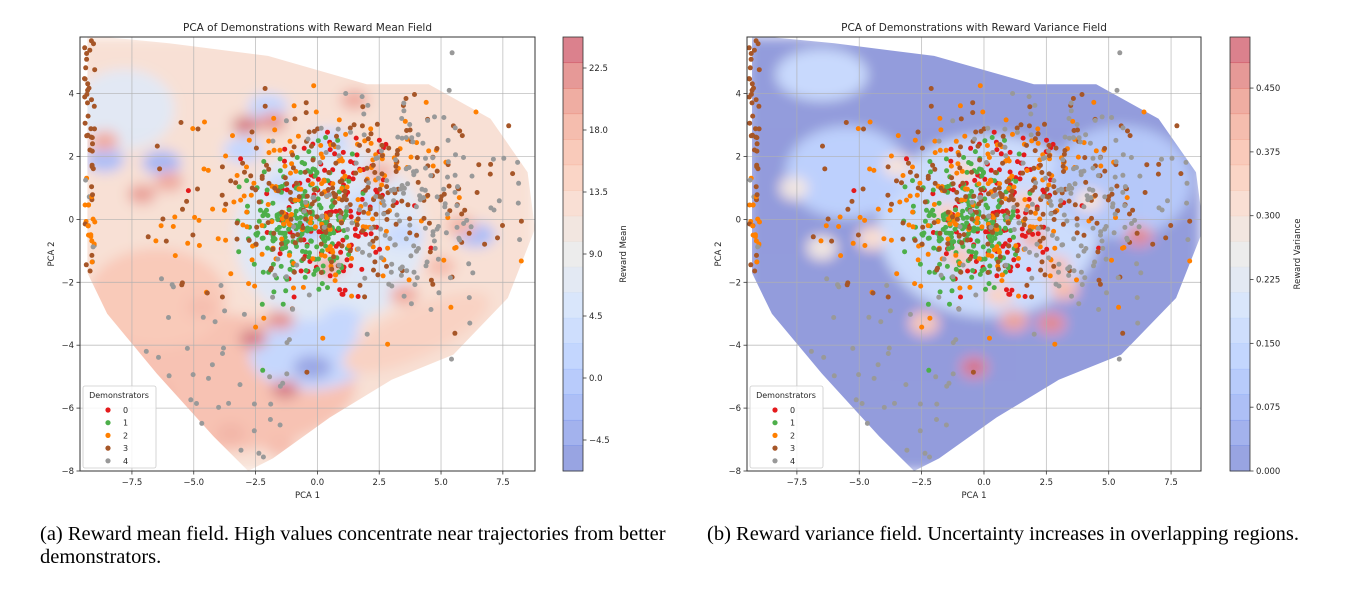 The height and width of the screenshot is (593, 1350). Describe the element at coordinates (734, 346) in the screenshot. I see `y-tick-label: −4` at that location.